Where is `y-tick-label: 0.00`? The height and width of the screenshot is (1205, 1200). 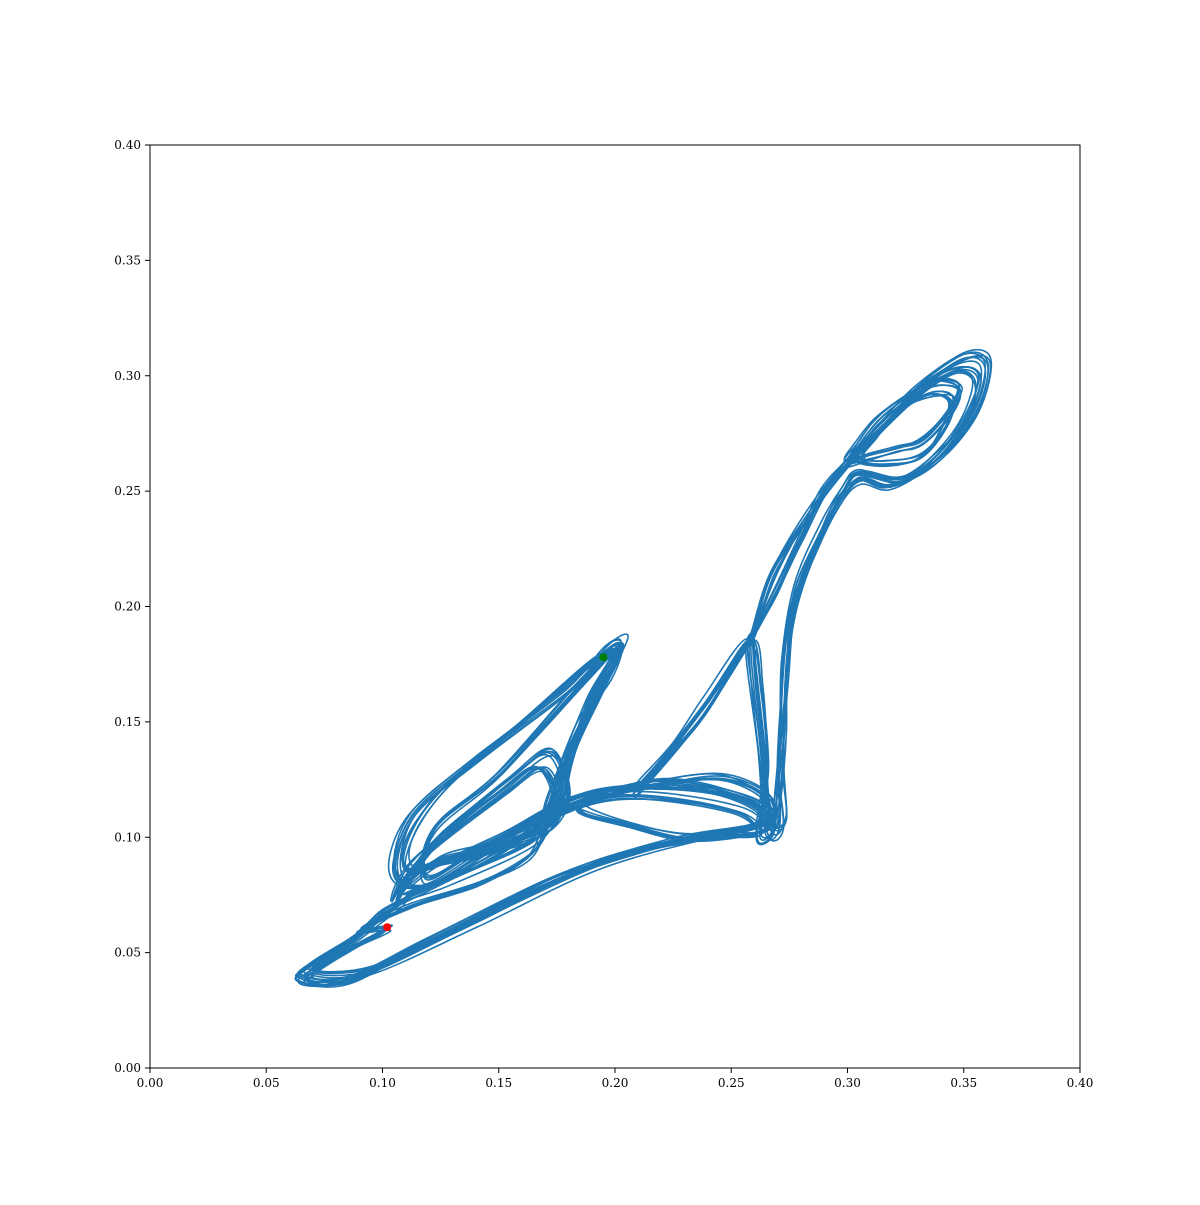 y-tick-label: 0.00 is located at coordinates (127, 1068).